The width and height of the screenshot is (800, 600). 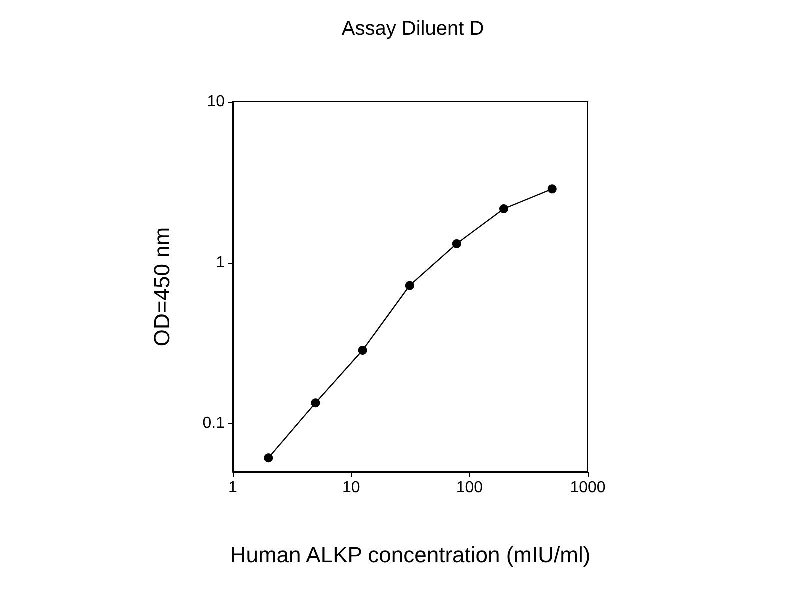 What do you see at coordinates (233, 488) in the screenshot?
I see `x-tick-label: 1` at bounding box center [233, 488].